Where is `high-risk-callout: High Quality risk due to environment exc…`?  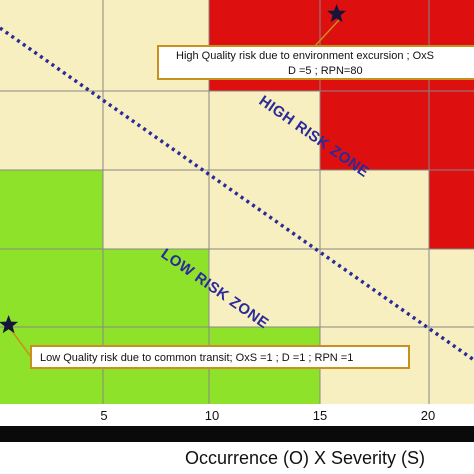
high-risk-callout: High Quality risk due to environment exc… is located at coordinates (315, 42).